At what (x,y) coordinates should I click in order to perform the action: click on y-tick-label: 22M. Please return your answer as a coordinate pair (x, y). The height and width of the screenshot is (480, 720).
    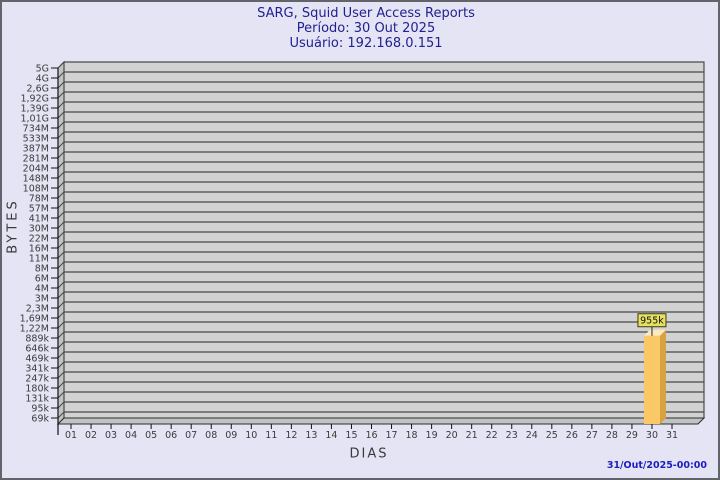
    Looking at the image, I should click on (39, 239).